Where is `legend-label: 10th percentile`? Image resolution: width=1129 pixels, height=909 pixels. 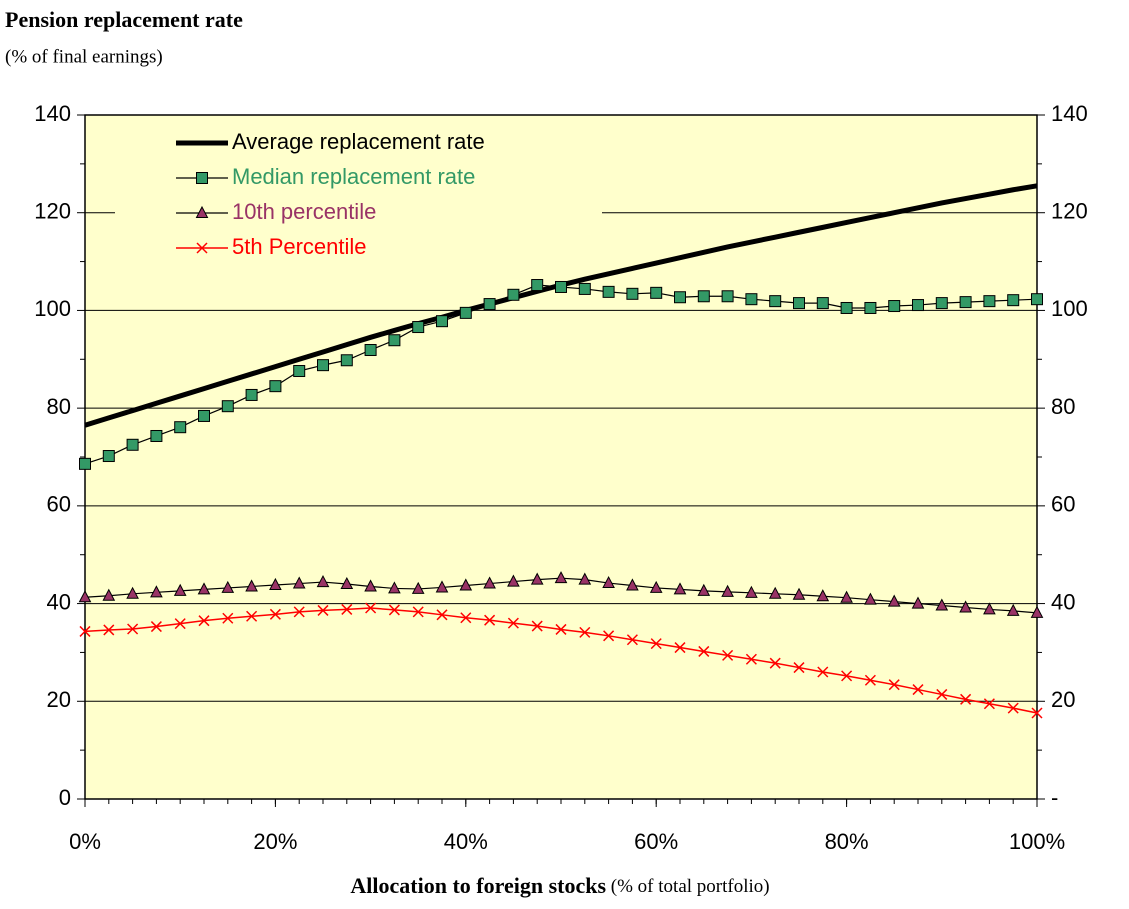 legend-label: 10th percentile is located at coordinates (304, 211).